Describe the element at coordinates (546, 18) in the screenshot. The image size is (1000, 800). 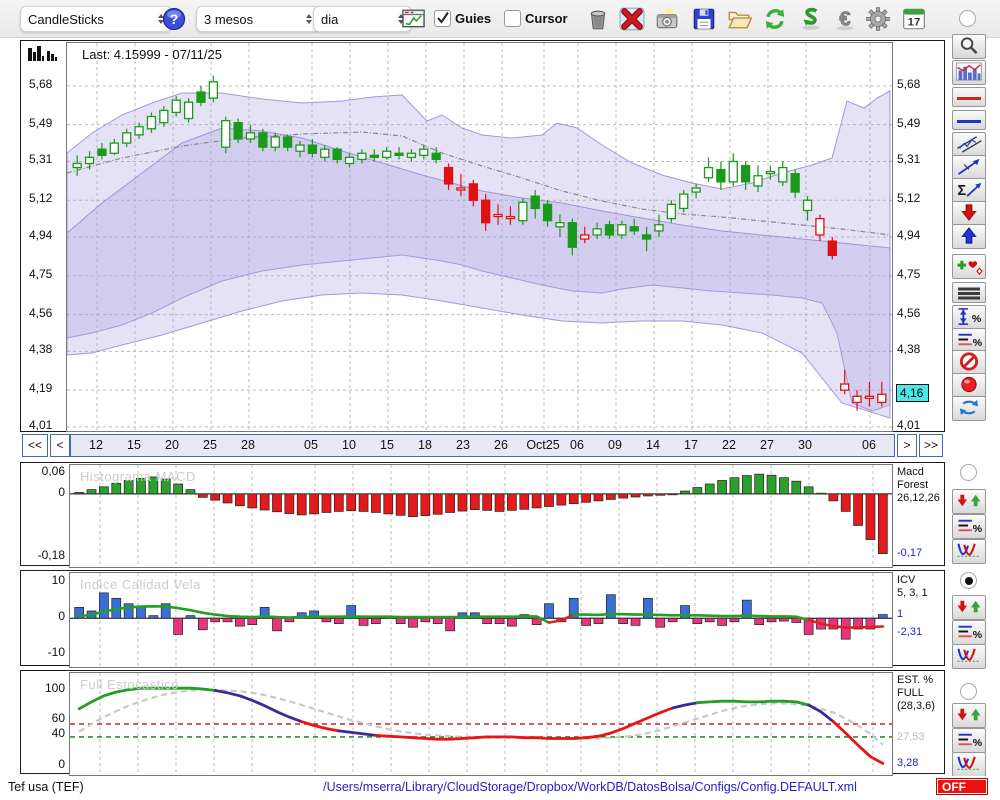
I see `cursor-label: Cursor` at that location.